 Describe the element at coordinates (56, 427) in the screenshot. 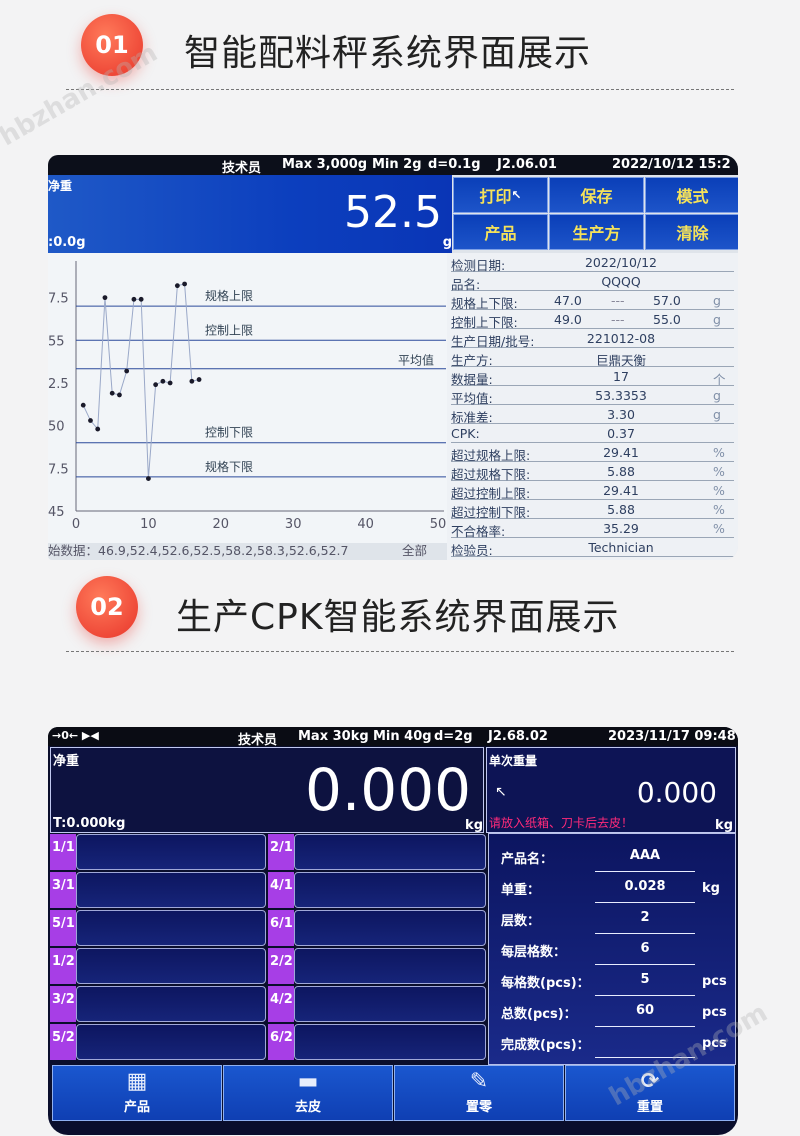

I see `y-tick-label: 50` at that location.